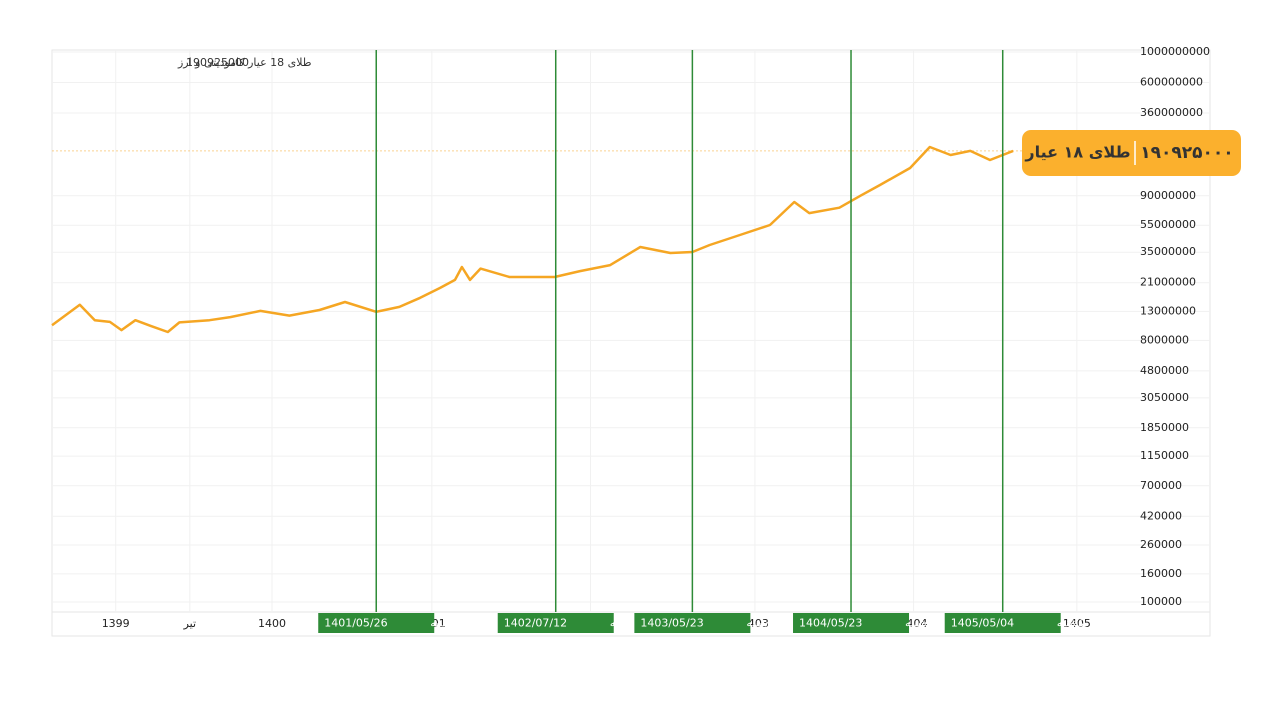  What do you see at coordinates (1164, 455) in the screenshot?
I see `y-tick-label: 1150000` at bounding box center [1164, 455].